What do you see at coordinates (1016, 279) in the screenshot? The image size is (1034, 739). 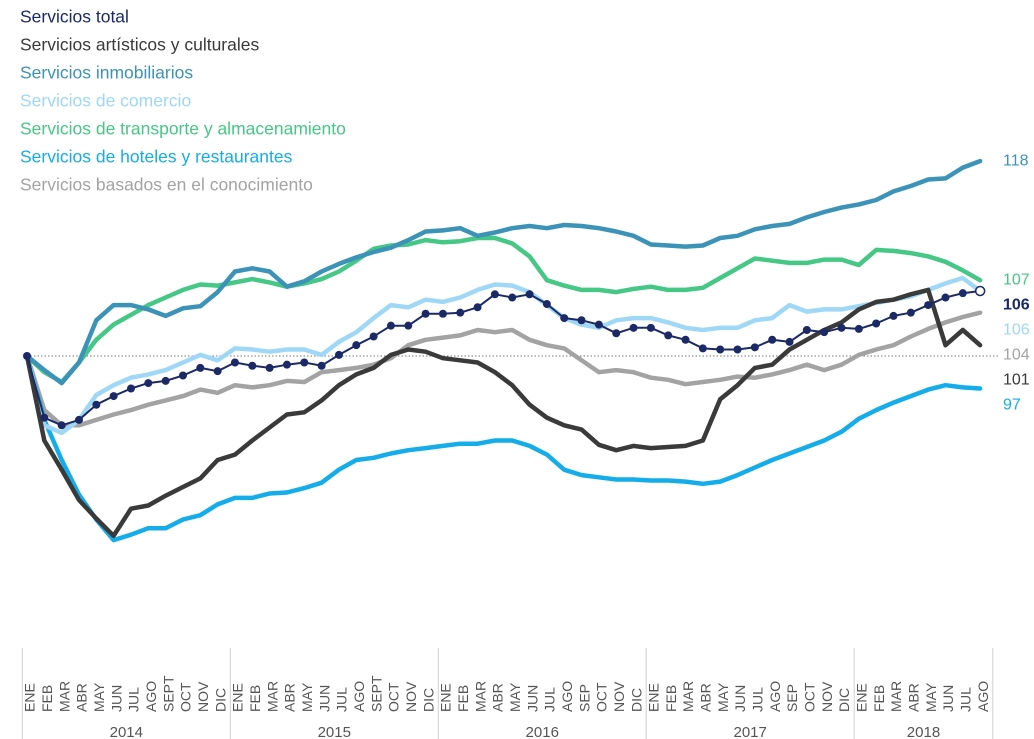 I see `data-label: 107` at bounding box center [1016, 279].